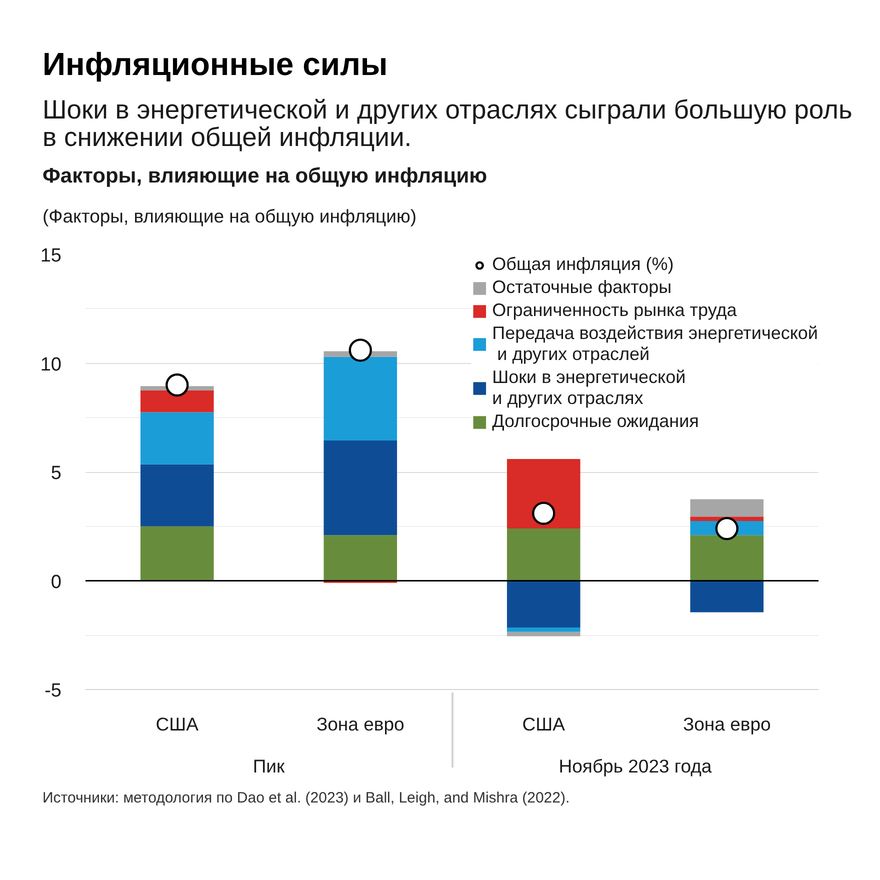 The image size is (880, 880). What do you see at coordinates (56, 582) in the screenshot?
I see `y-tick-label: 0` at bounding box center [56, 582].